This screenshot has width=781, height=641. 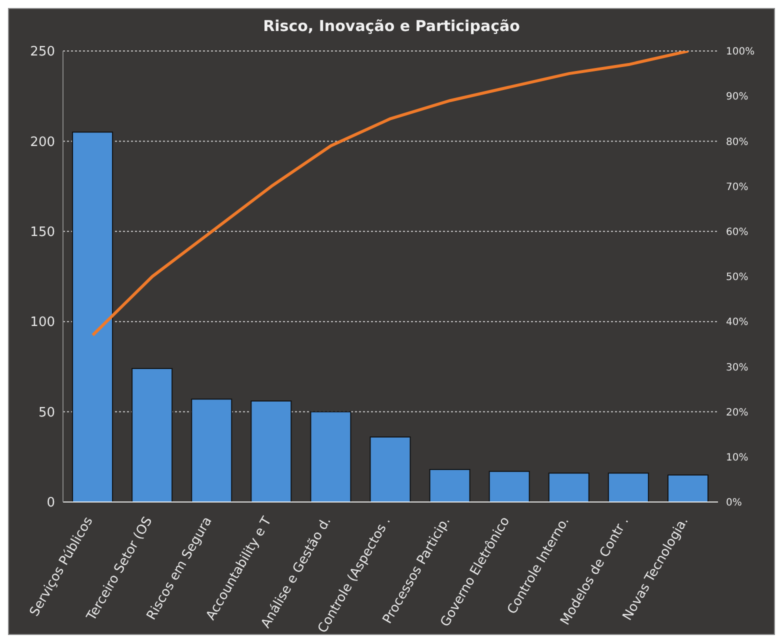 What do you see at coordinates (737, 322) in the screenshot?
I see `y2-tick-label: 40%` at bounding box center [737, 322].